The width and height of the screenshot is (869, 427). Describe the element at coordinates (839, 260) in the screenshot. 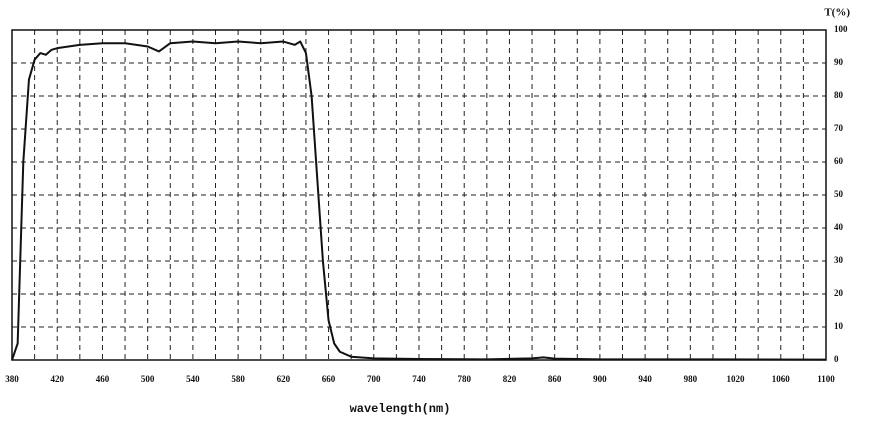

I see `y-tick-label: 30` at that location.